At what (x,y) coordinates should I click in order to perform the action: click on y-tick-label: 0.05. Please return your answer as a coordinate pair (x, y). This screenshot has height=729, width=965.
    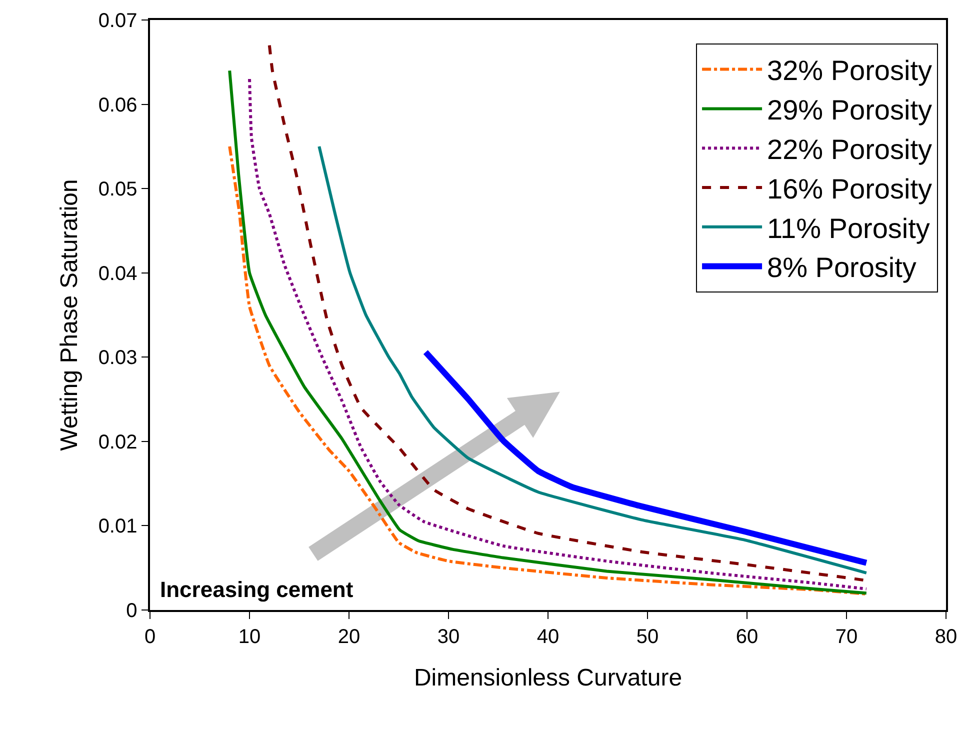
    Looking at the image, I should click on (118, 189).